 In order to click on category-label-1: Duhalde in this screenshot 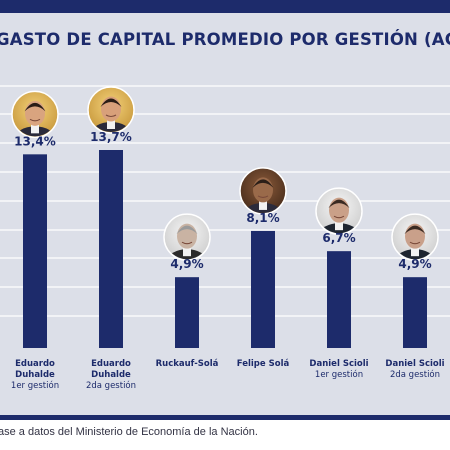, I will do `click(35, 375)`.